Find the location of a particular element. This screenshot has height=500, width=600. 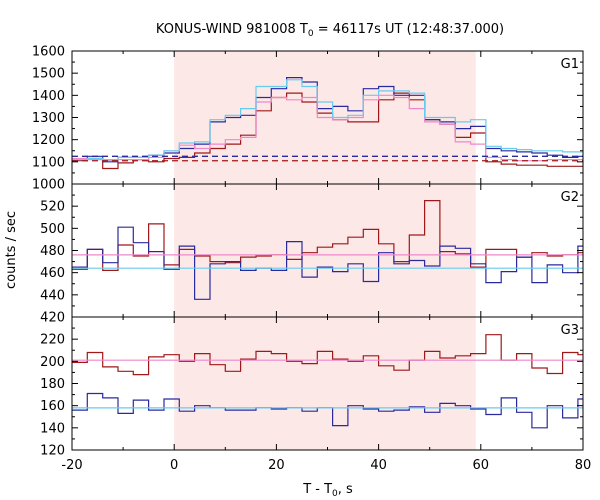

y-axis-title: counts / sec is located at coordinates (11, 250).